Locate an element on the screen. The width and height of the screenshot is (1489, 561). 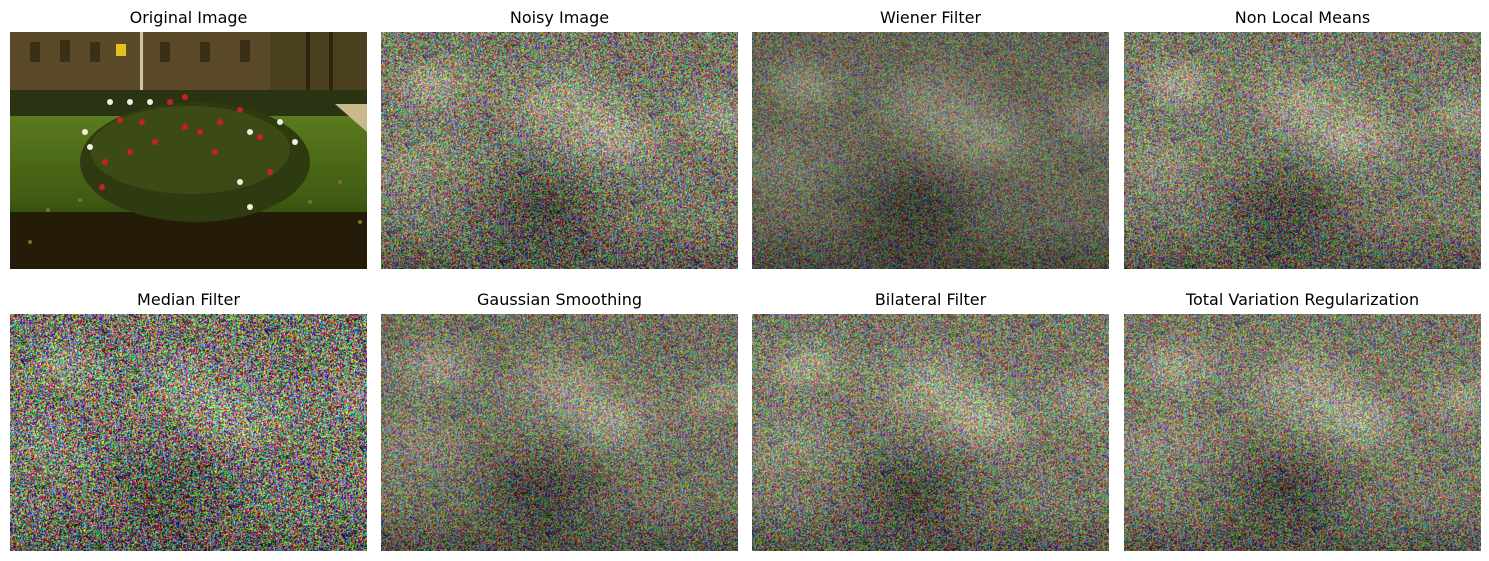
garden-photo is located at coordinates (188, 150).